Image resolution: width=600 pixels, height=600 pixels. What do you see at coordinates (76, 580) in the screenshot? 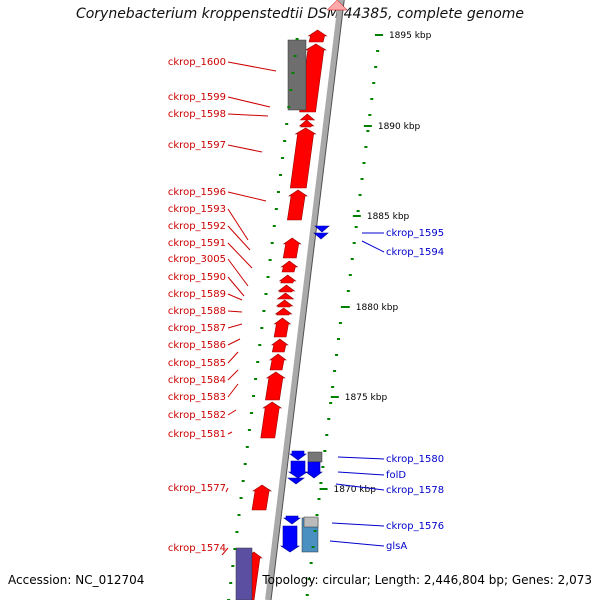
I see `accession-label: Accession: NC_012704` at bounding box center [76, 580].